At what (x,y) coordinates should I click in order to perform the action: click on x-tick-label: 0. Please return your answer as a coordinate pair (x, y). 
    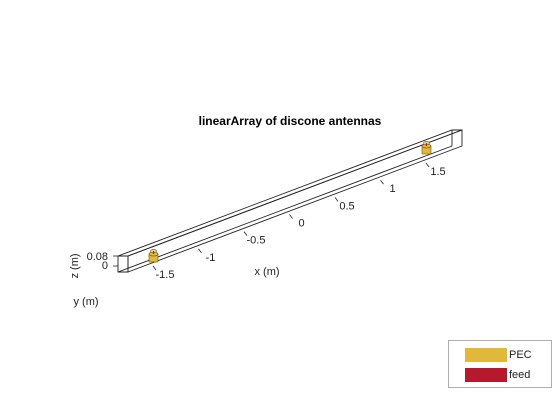
    Looking at the image, I should click on (301, 224).